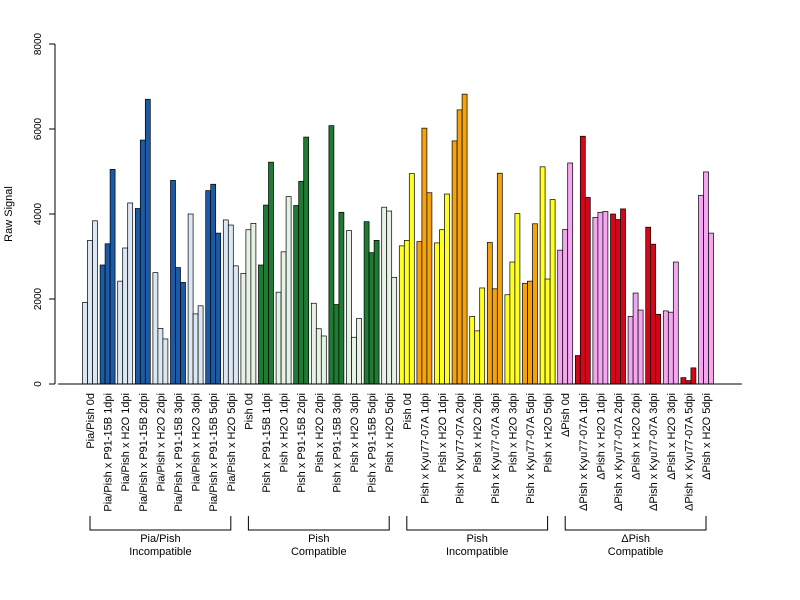  I want to click on category-label: Pish x H2O 5dpi, so click(390, 432).